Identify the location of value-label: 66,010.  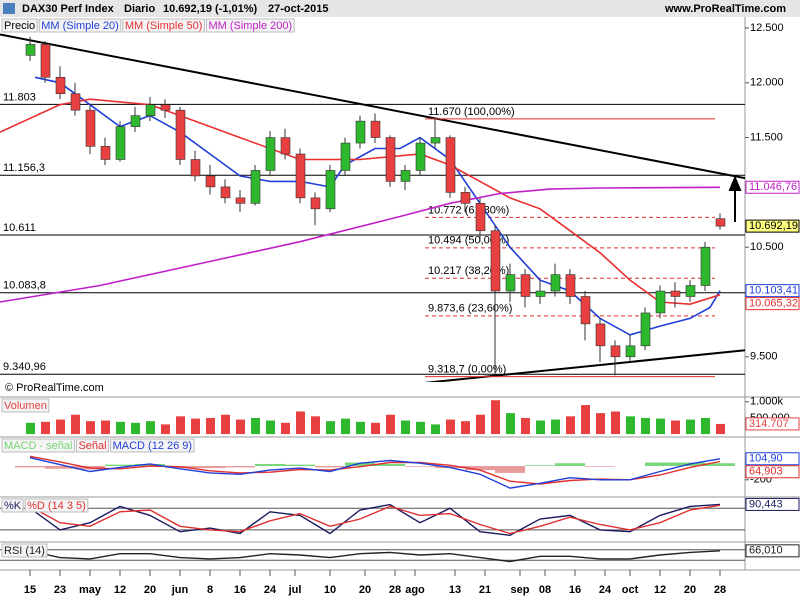
(766, 551).